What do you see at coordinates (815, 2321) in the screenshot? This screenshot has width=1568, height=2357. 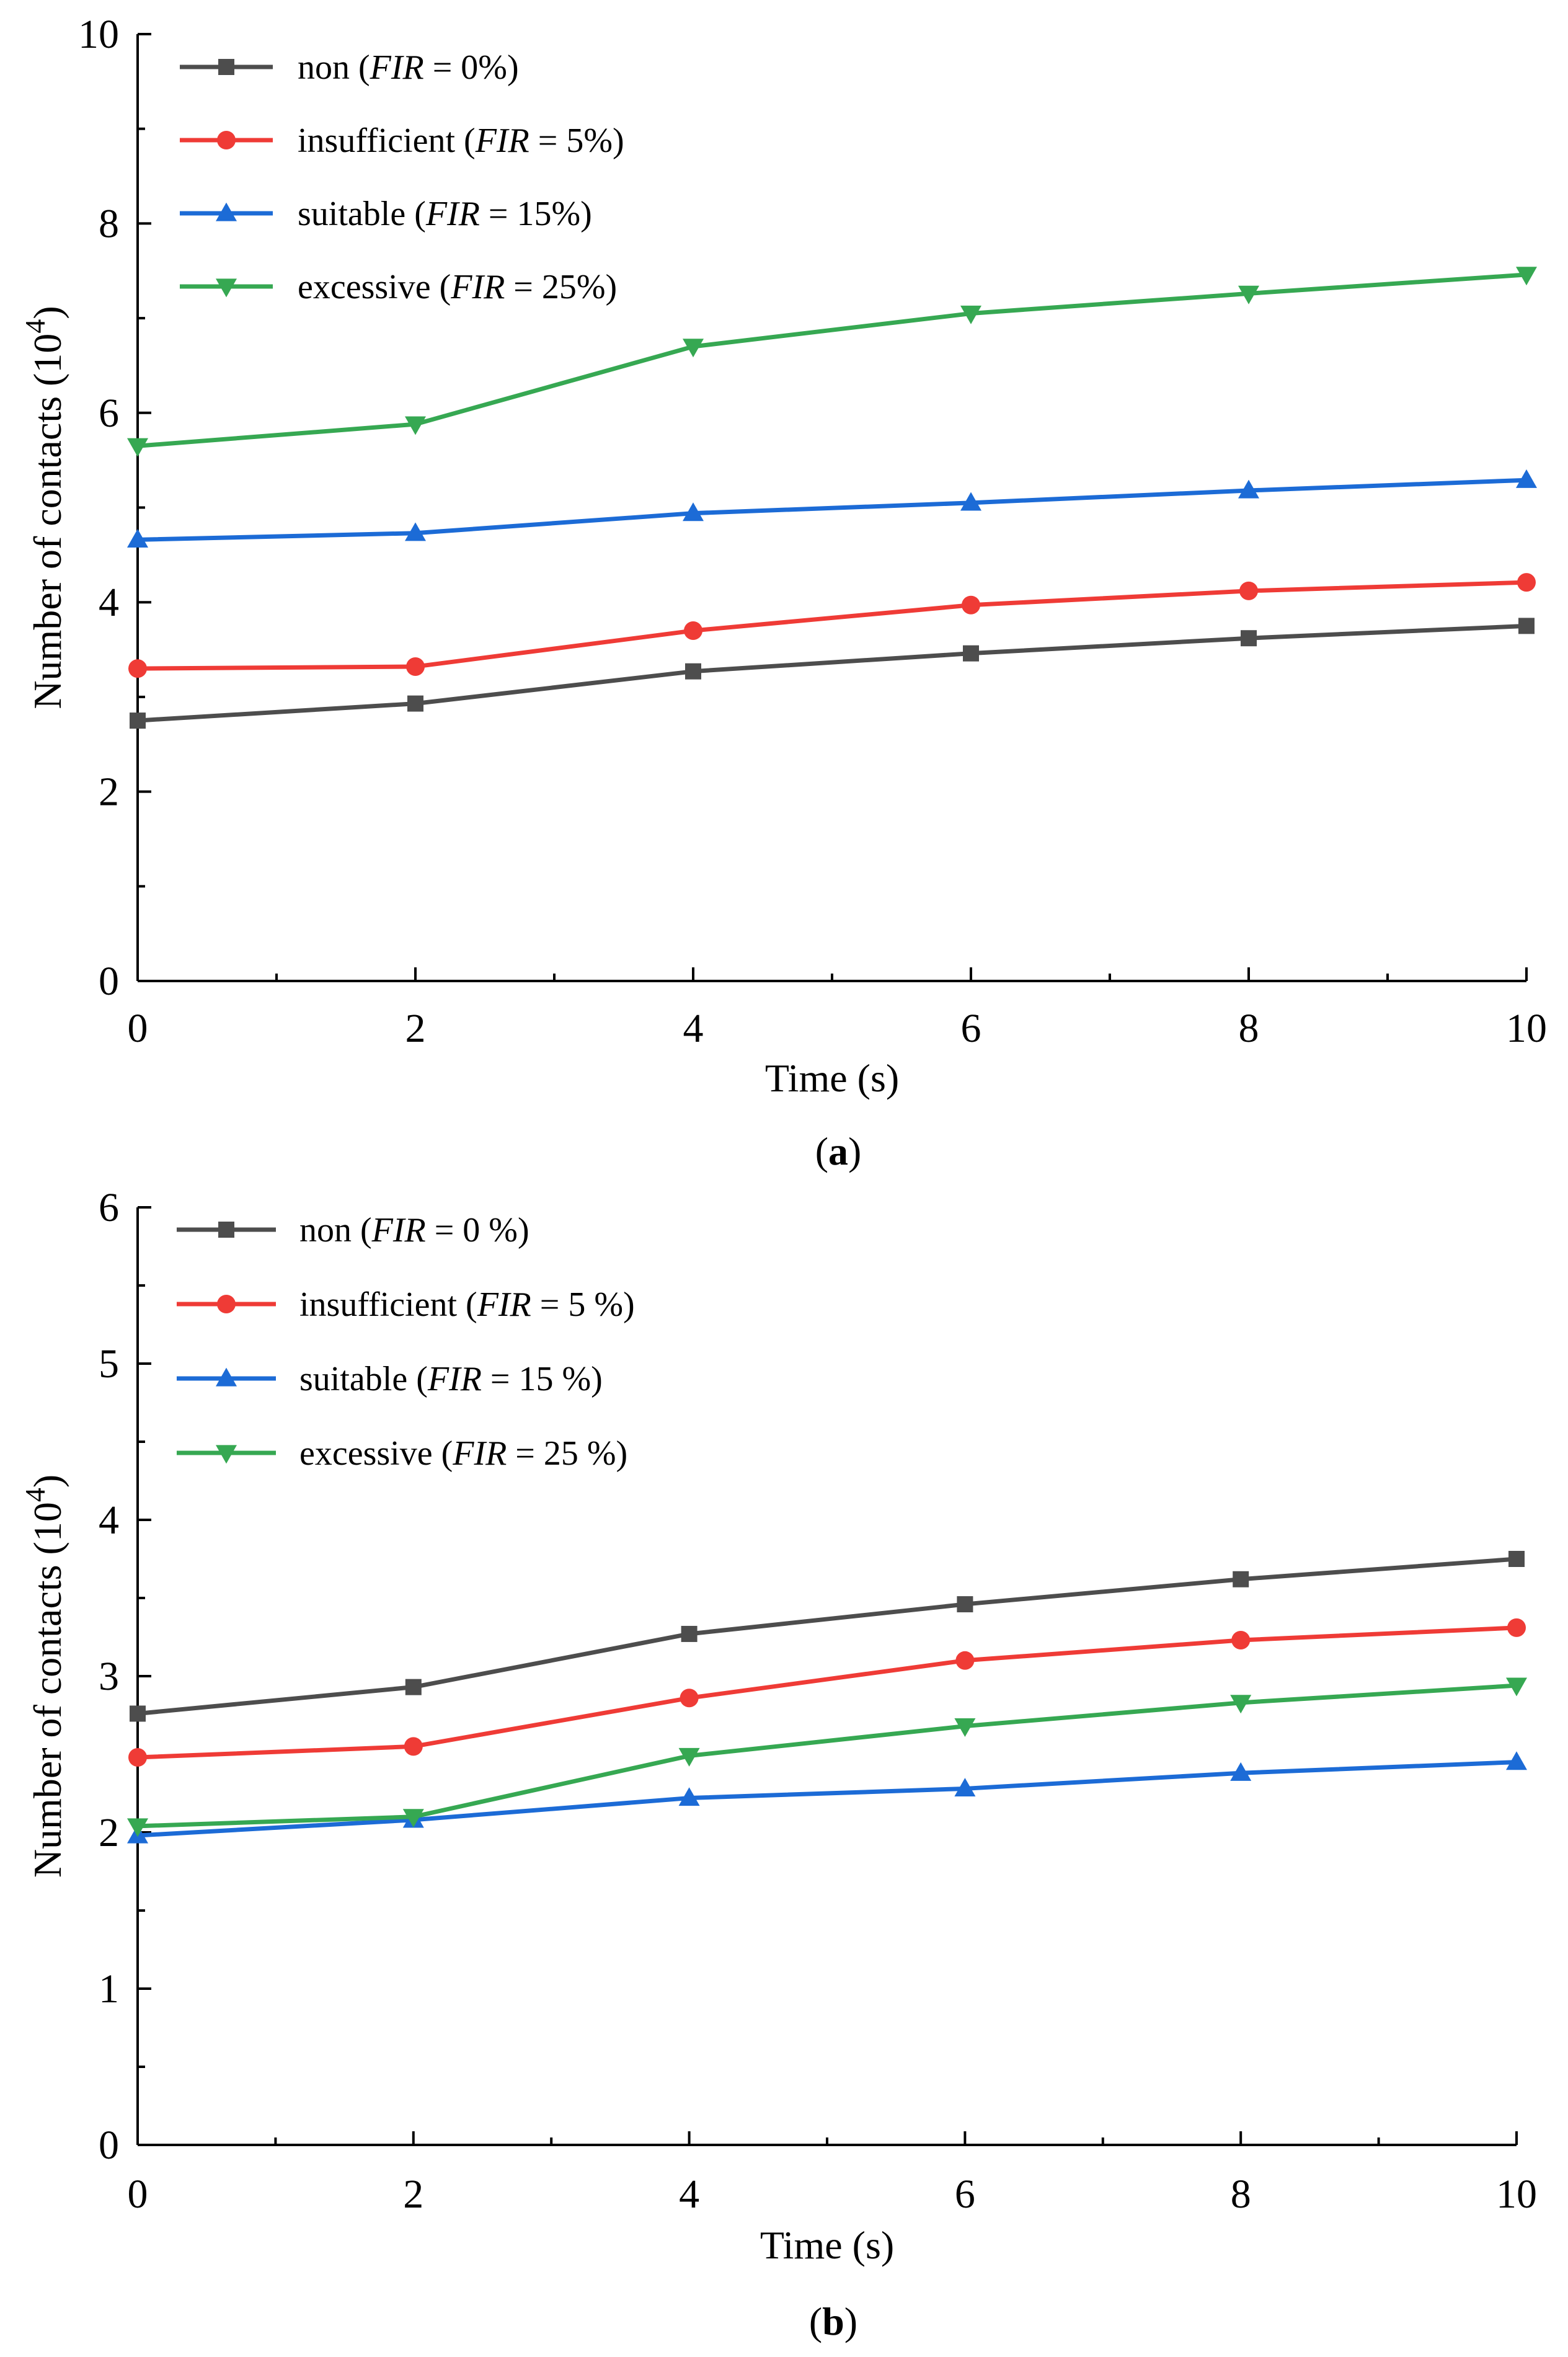 I see `caption-open: (` at bounding box center [815, 2321].